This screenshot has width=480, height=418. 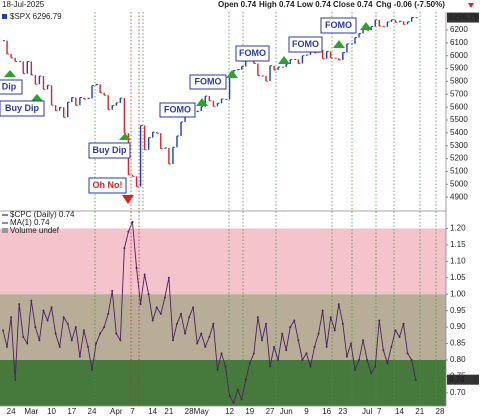 I want to click on y-tick-label: 0.90, so click(x=458, y=326).